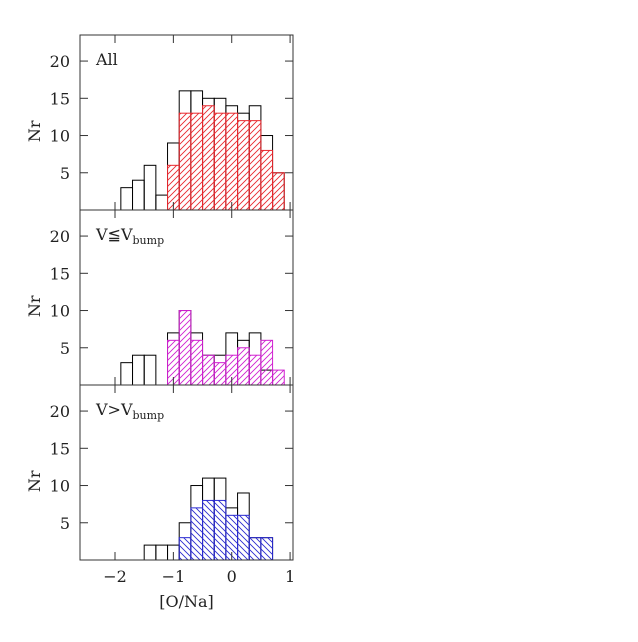 This screenshot has width=638, height=642. Describe the element at coordinates (114, 234) in the screenshot. I see `panel-label-text: V≦V` at that location.